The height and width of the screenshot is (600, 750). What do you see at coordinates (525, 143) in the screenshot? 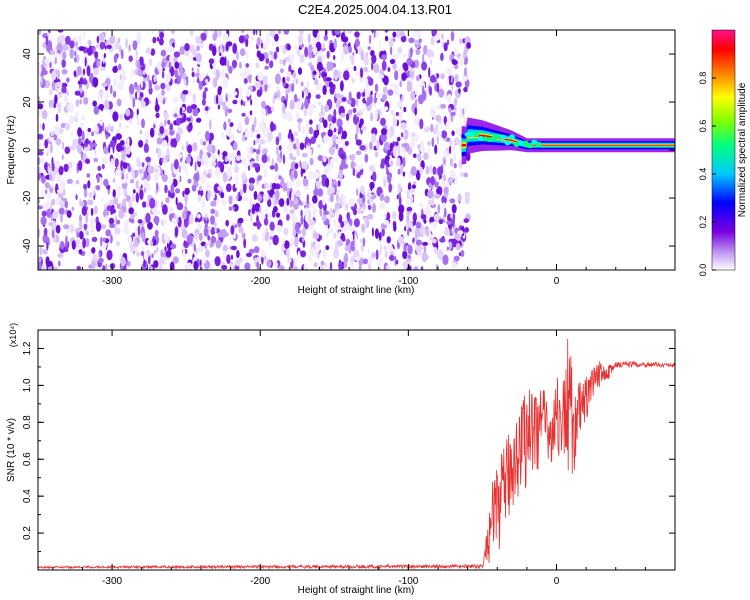
I see `signal-blob` at bounding box center [525, 143].